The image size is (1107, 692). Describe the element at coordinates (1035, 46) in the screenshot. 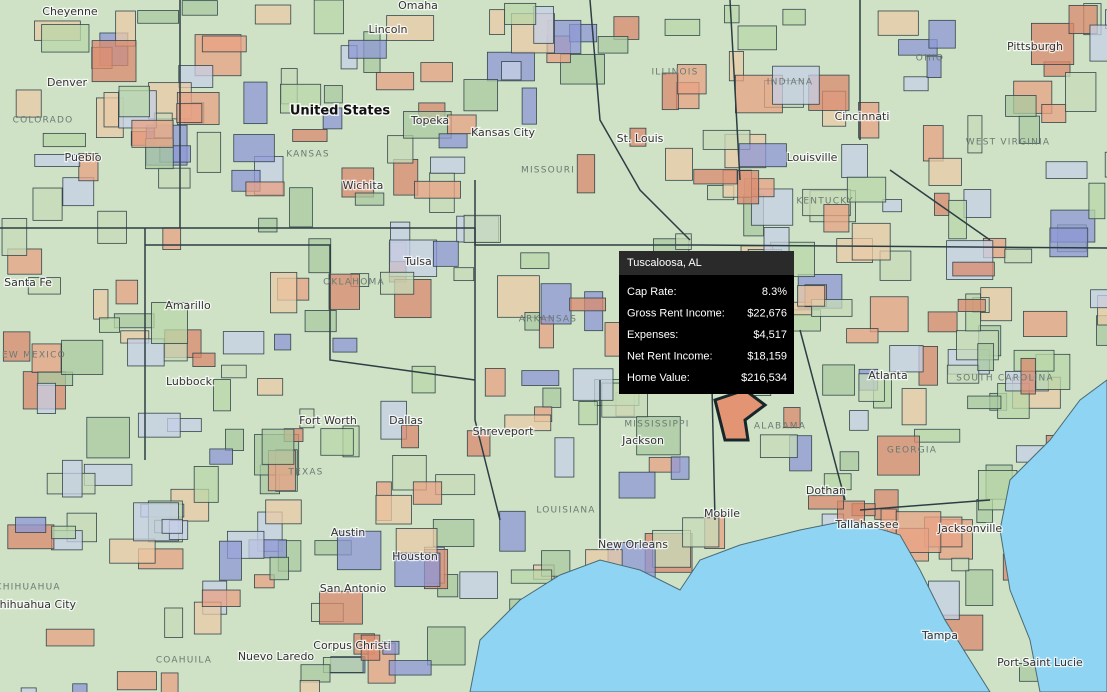

I see `city-label: Pittsburgh` at that location.